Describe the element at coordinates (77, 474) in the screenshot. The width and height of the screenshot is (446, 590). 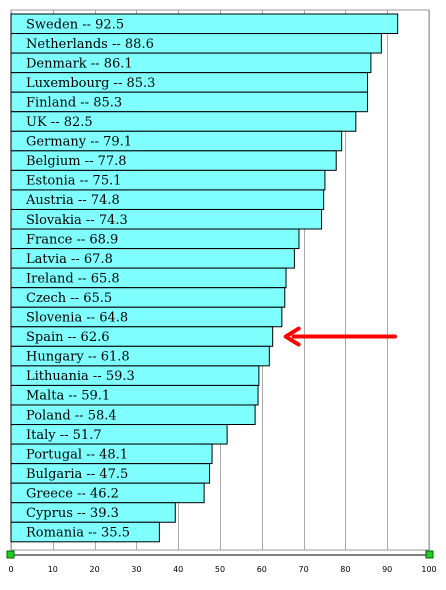
I see `bar-label: Bulgaria -- 47.5` at that location.